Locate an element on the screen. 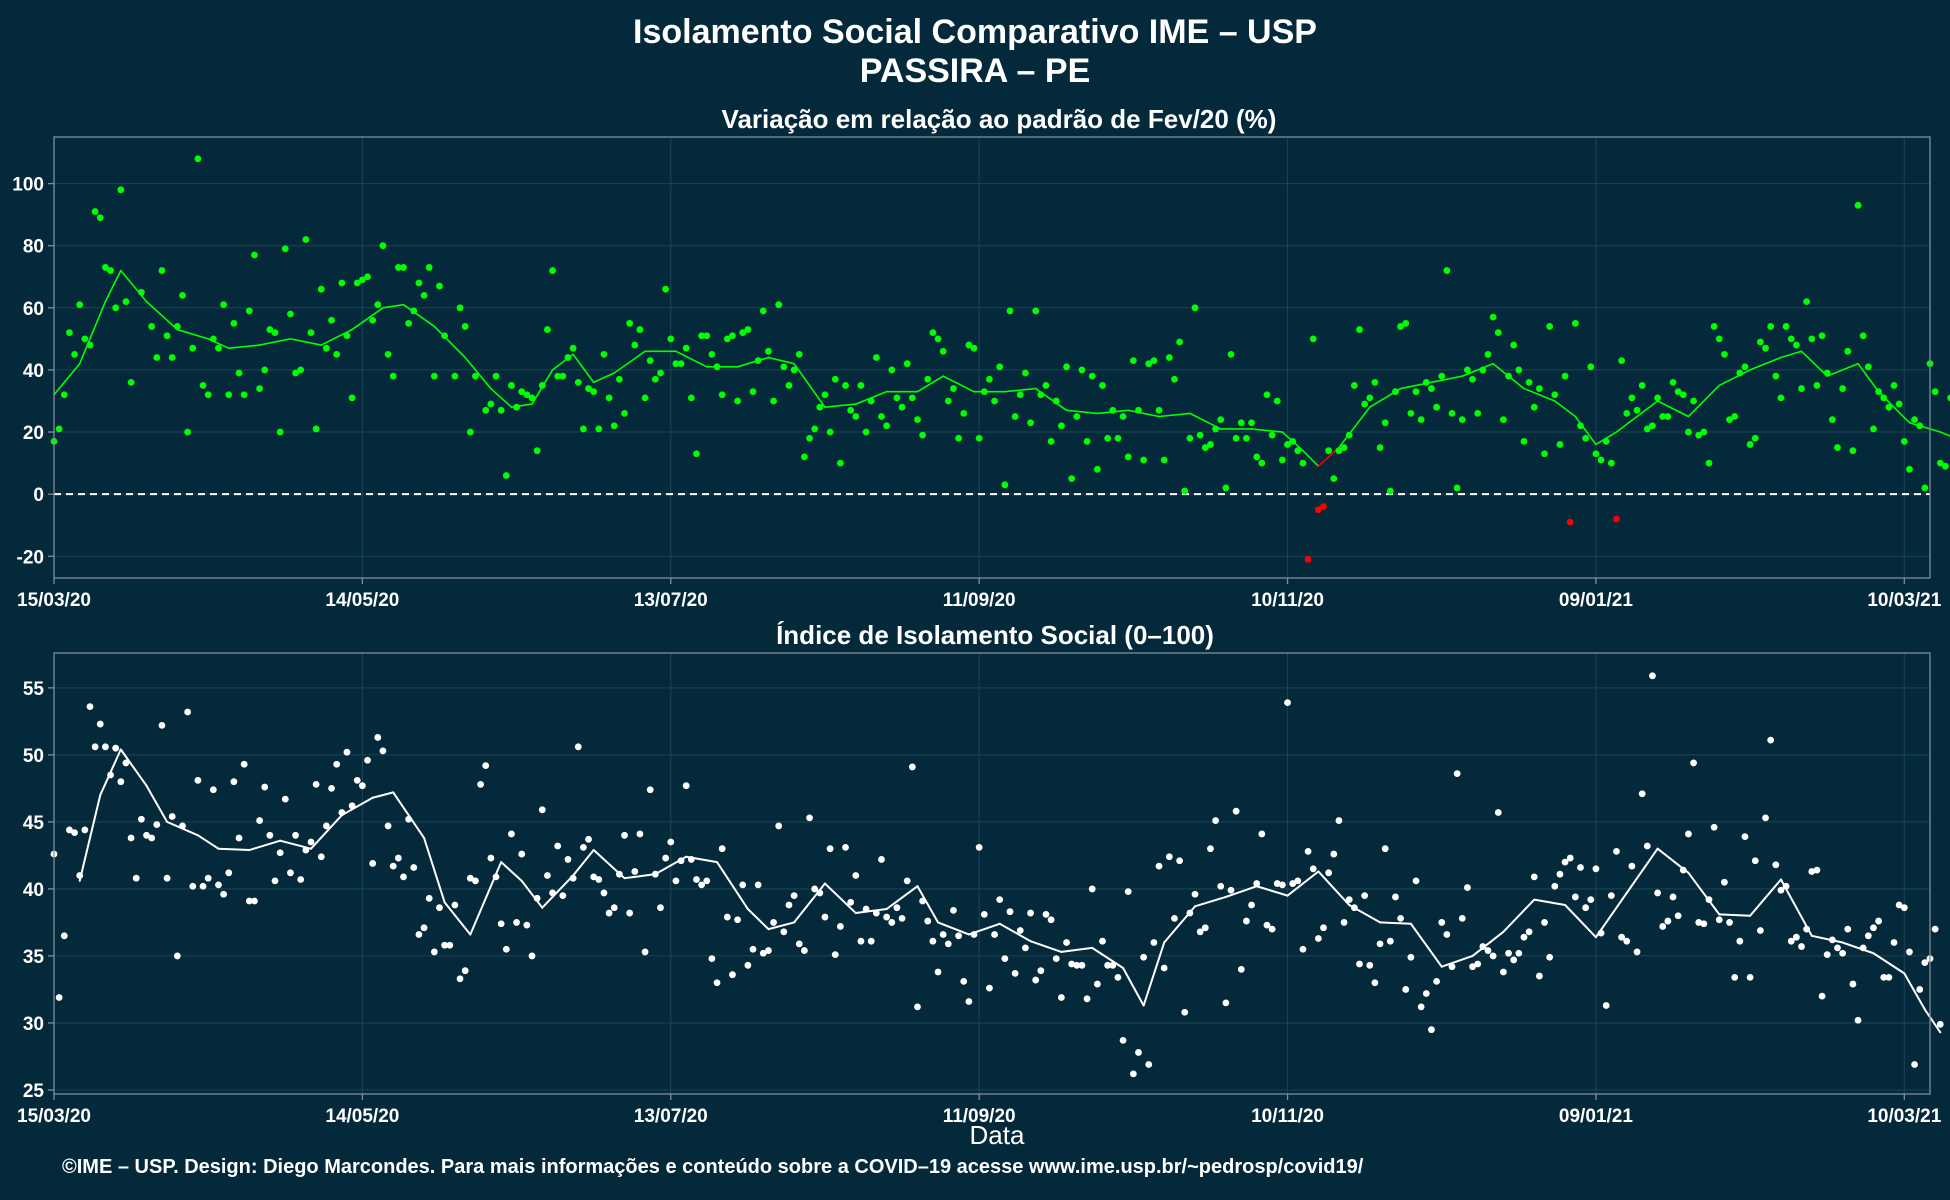  y-tick-label: -20 is located at coordinates (30, 557).